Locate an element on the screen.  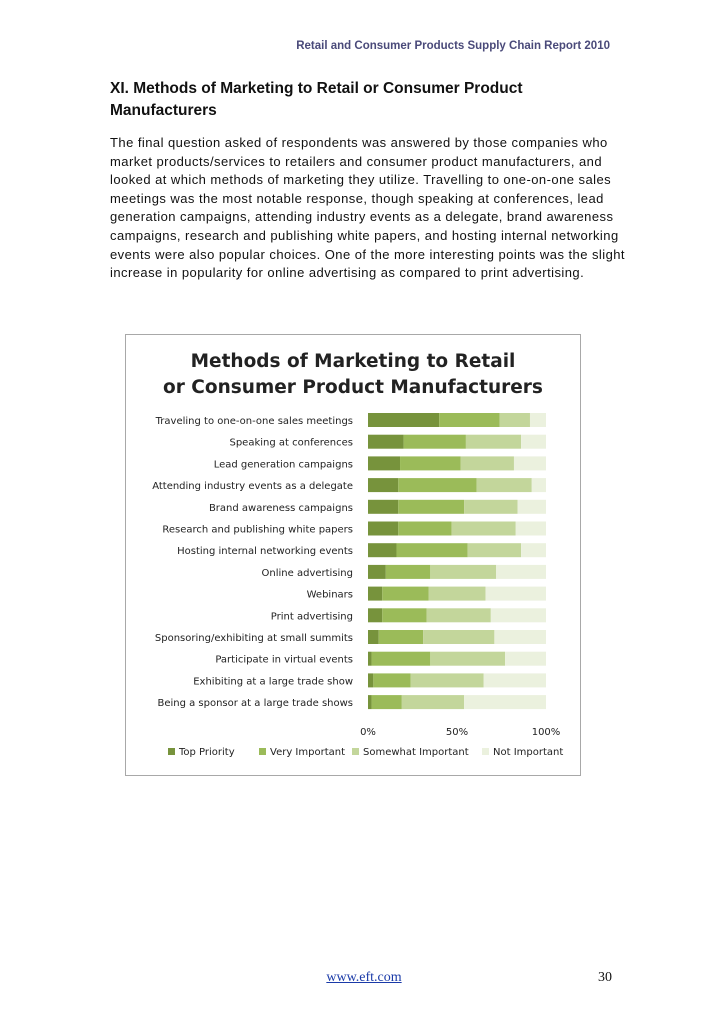
chart-title-line: or Consumer Product Manufacturers is located at coordinates (353, 387).